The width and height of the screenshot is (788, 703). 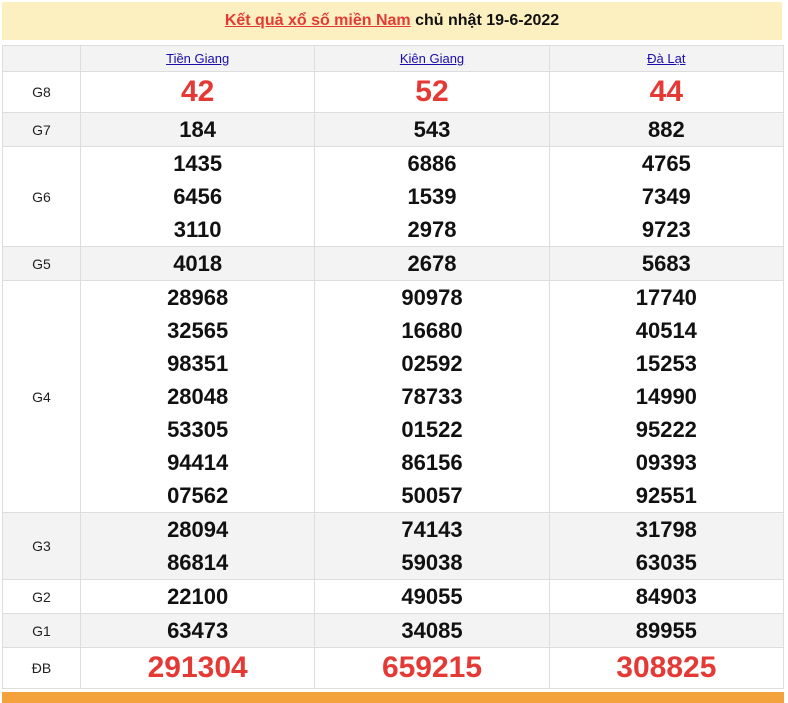 What do you see at coordinates (41, 263) in the screenshot?
I see `prize-label: G5` at bounding box center [41, 263].